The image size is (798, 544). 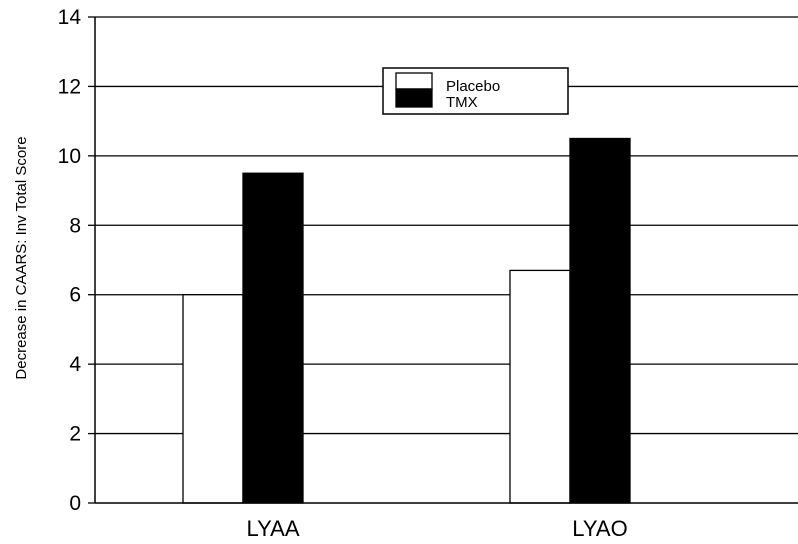 What do you see at coordinates (75, 295) in the screenshot?
I see `y-tick-label: 6` at bounding box center [75, 295].